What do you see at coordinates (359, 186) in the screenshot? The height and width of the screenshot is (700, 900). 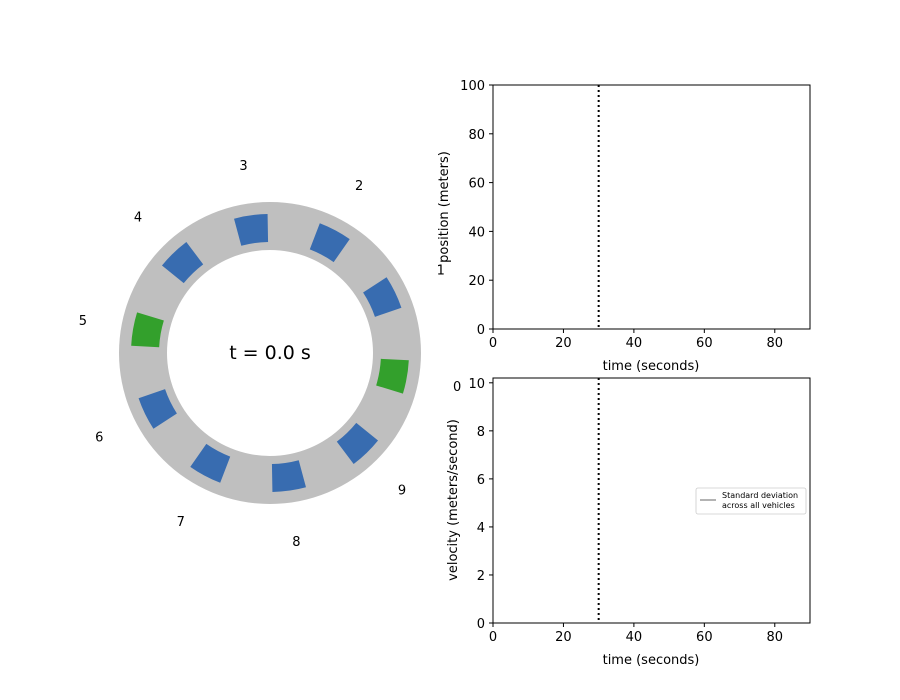 I see `vehicle-label-2: 2` at bounding box center [359, 186].